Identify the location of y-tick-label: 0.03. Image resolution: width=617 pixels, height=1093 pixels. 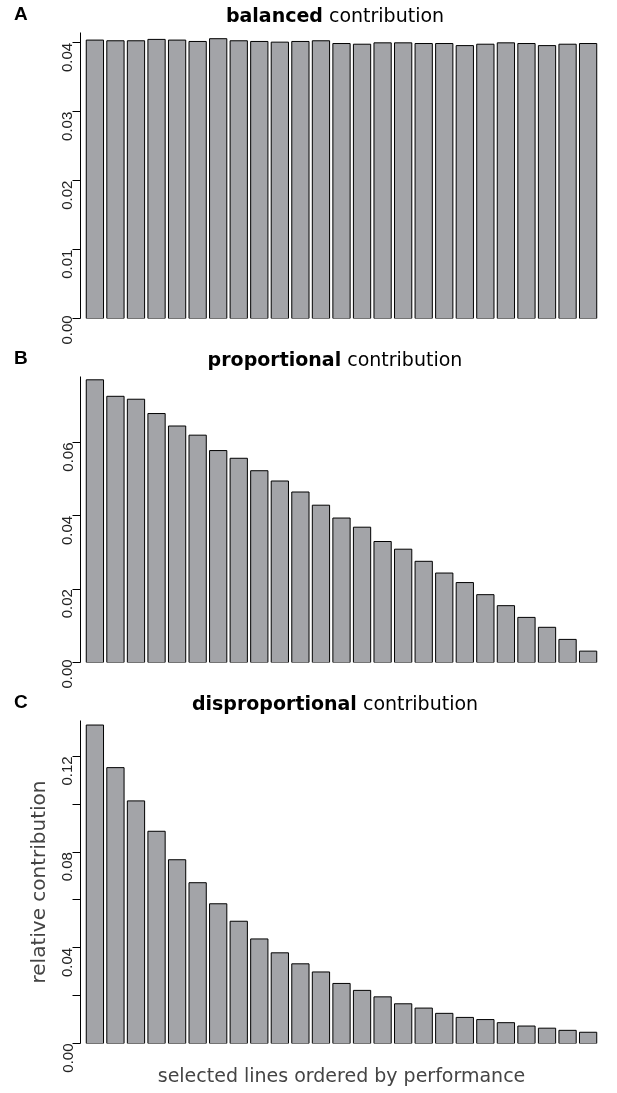
(67, 126).